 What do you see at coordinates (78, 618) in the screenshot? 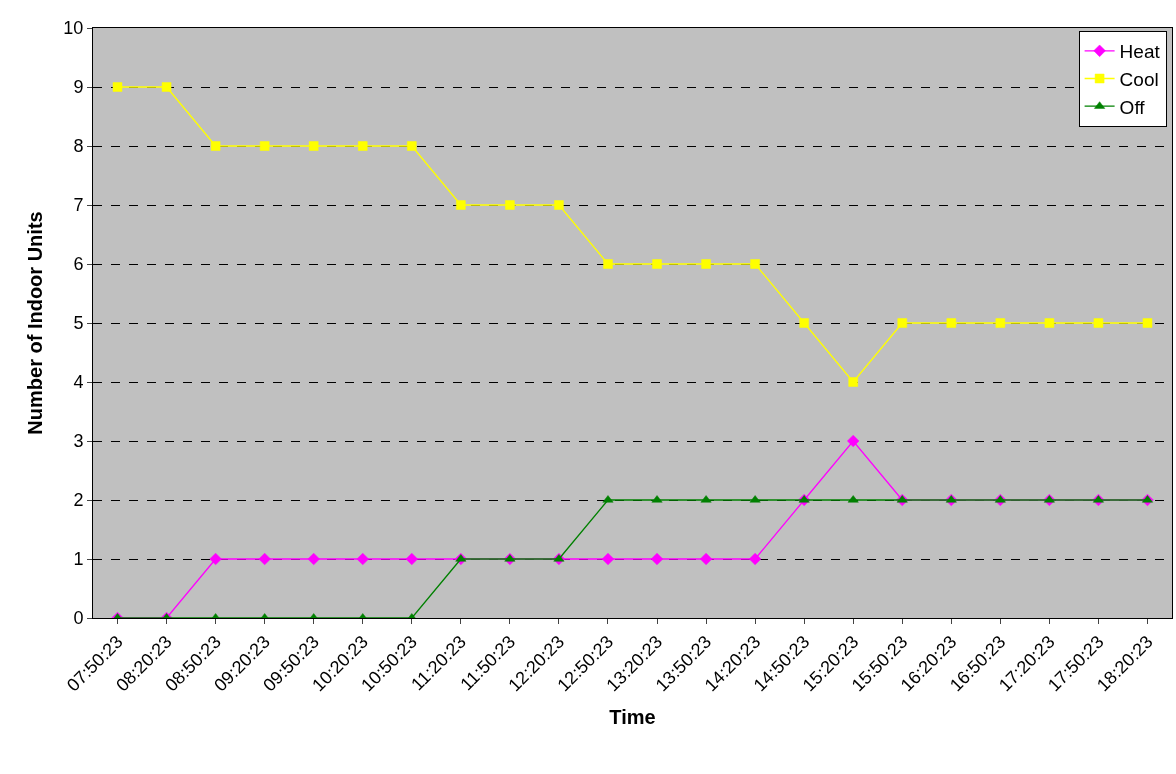
I see `y-tick-label: 0` at bounding box center [78, 618].